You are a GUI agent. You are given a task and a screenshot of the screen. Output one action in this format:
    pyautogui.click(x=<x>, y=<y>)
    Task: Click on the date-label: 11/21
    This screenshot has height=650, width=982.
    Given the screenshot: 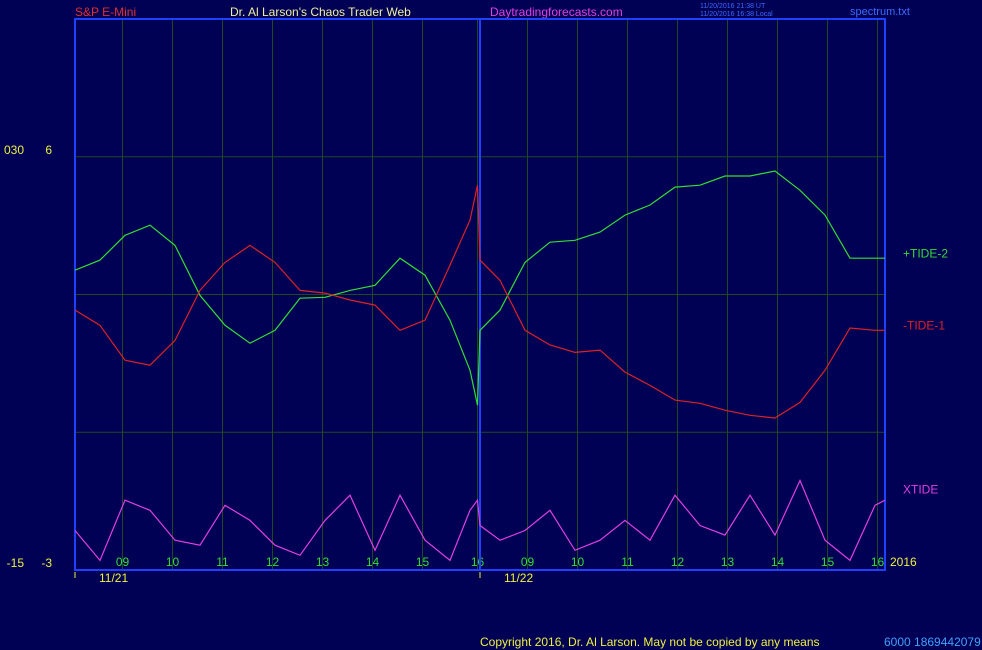 What is the action you would take?
    pyautogui.click(x=113, y=578)
    